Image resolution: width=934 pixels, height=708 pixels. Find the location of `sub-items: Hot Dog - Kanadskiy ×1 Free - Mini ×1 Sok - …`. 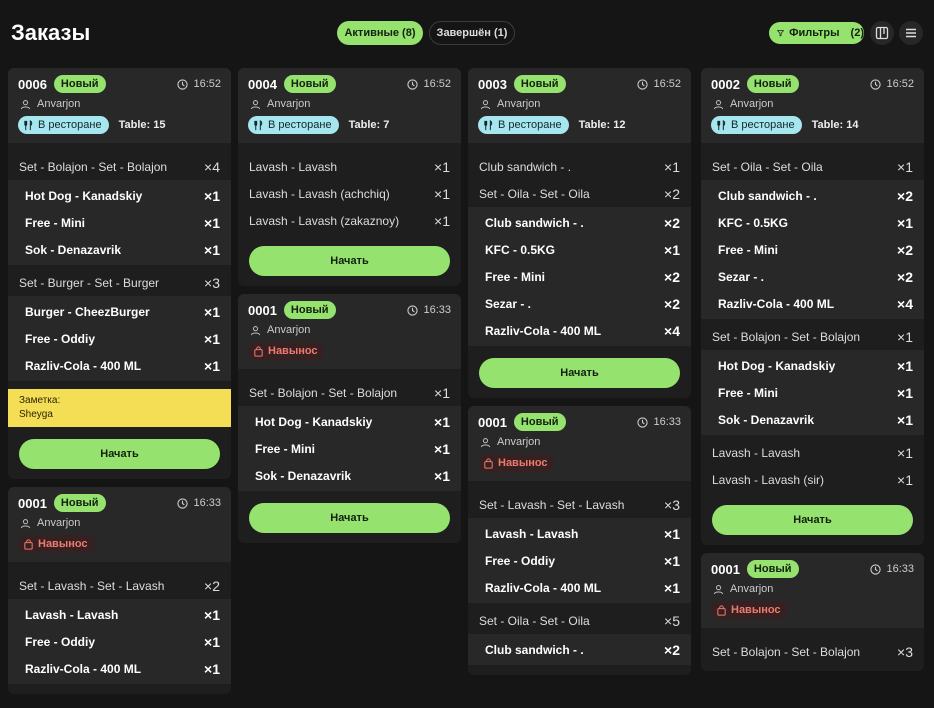

sub-items: Hot Dog - Kanadskiy ×1 Free - Mini ×1 Sok - … is located at coordinates (349, 448).